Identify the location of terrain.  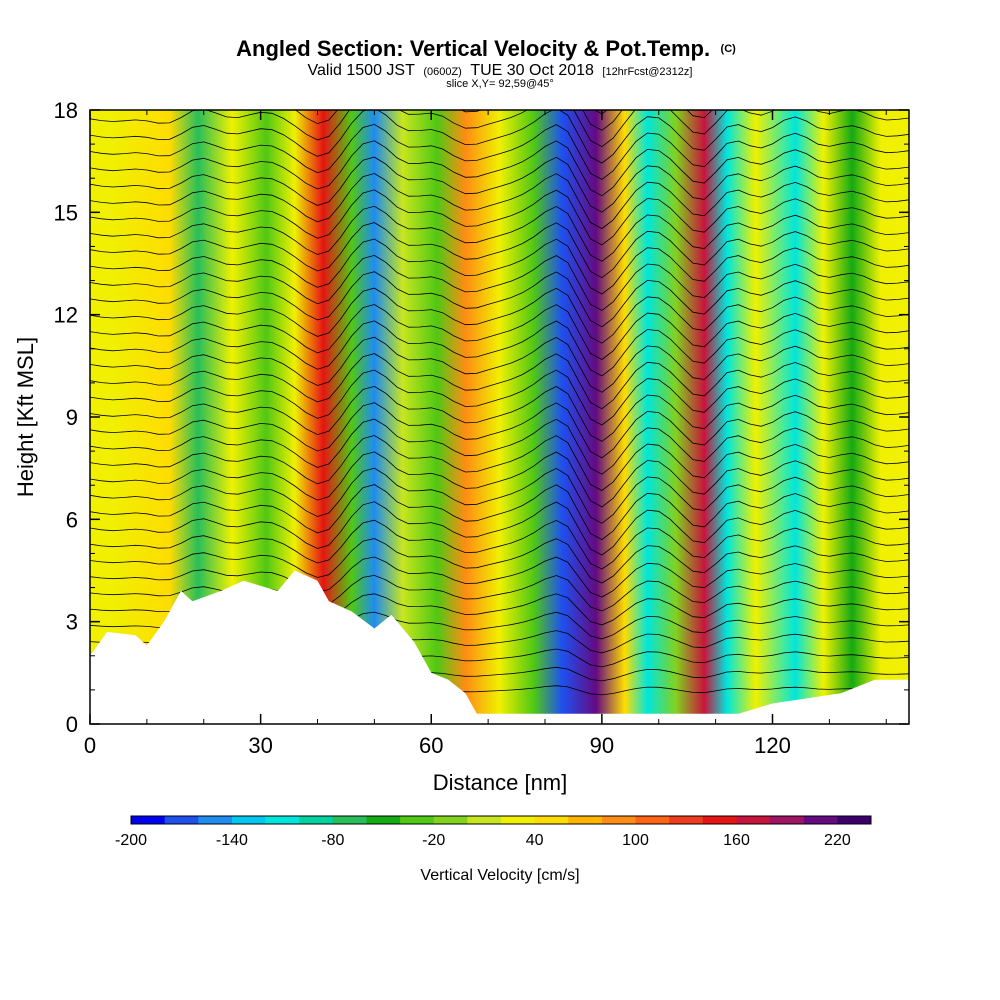
(499, 647).